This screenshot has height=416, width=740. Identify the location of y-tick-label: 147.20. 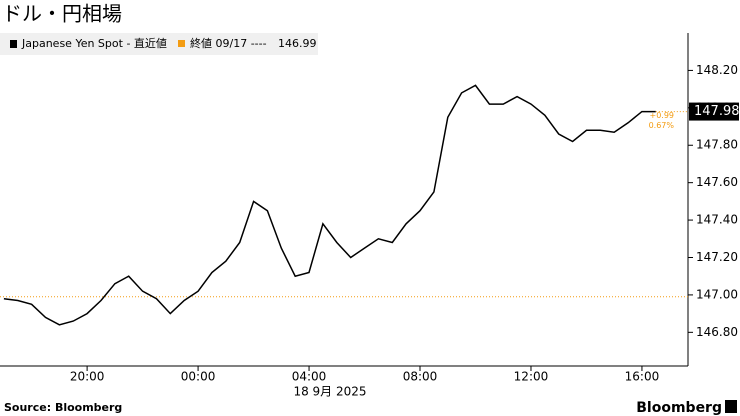
(717, 257).